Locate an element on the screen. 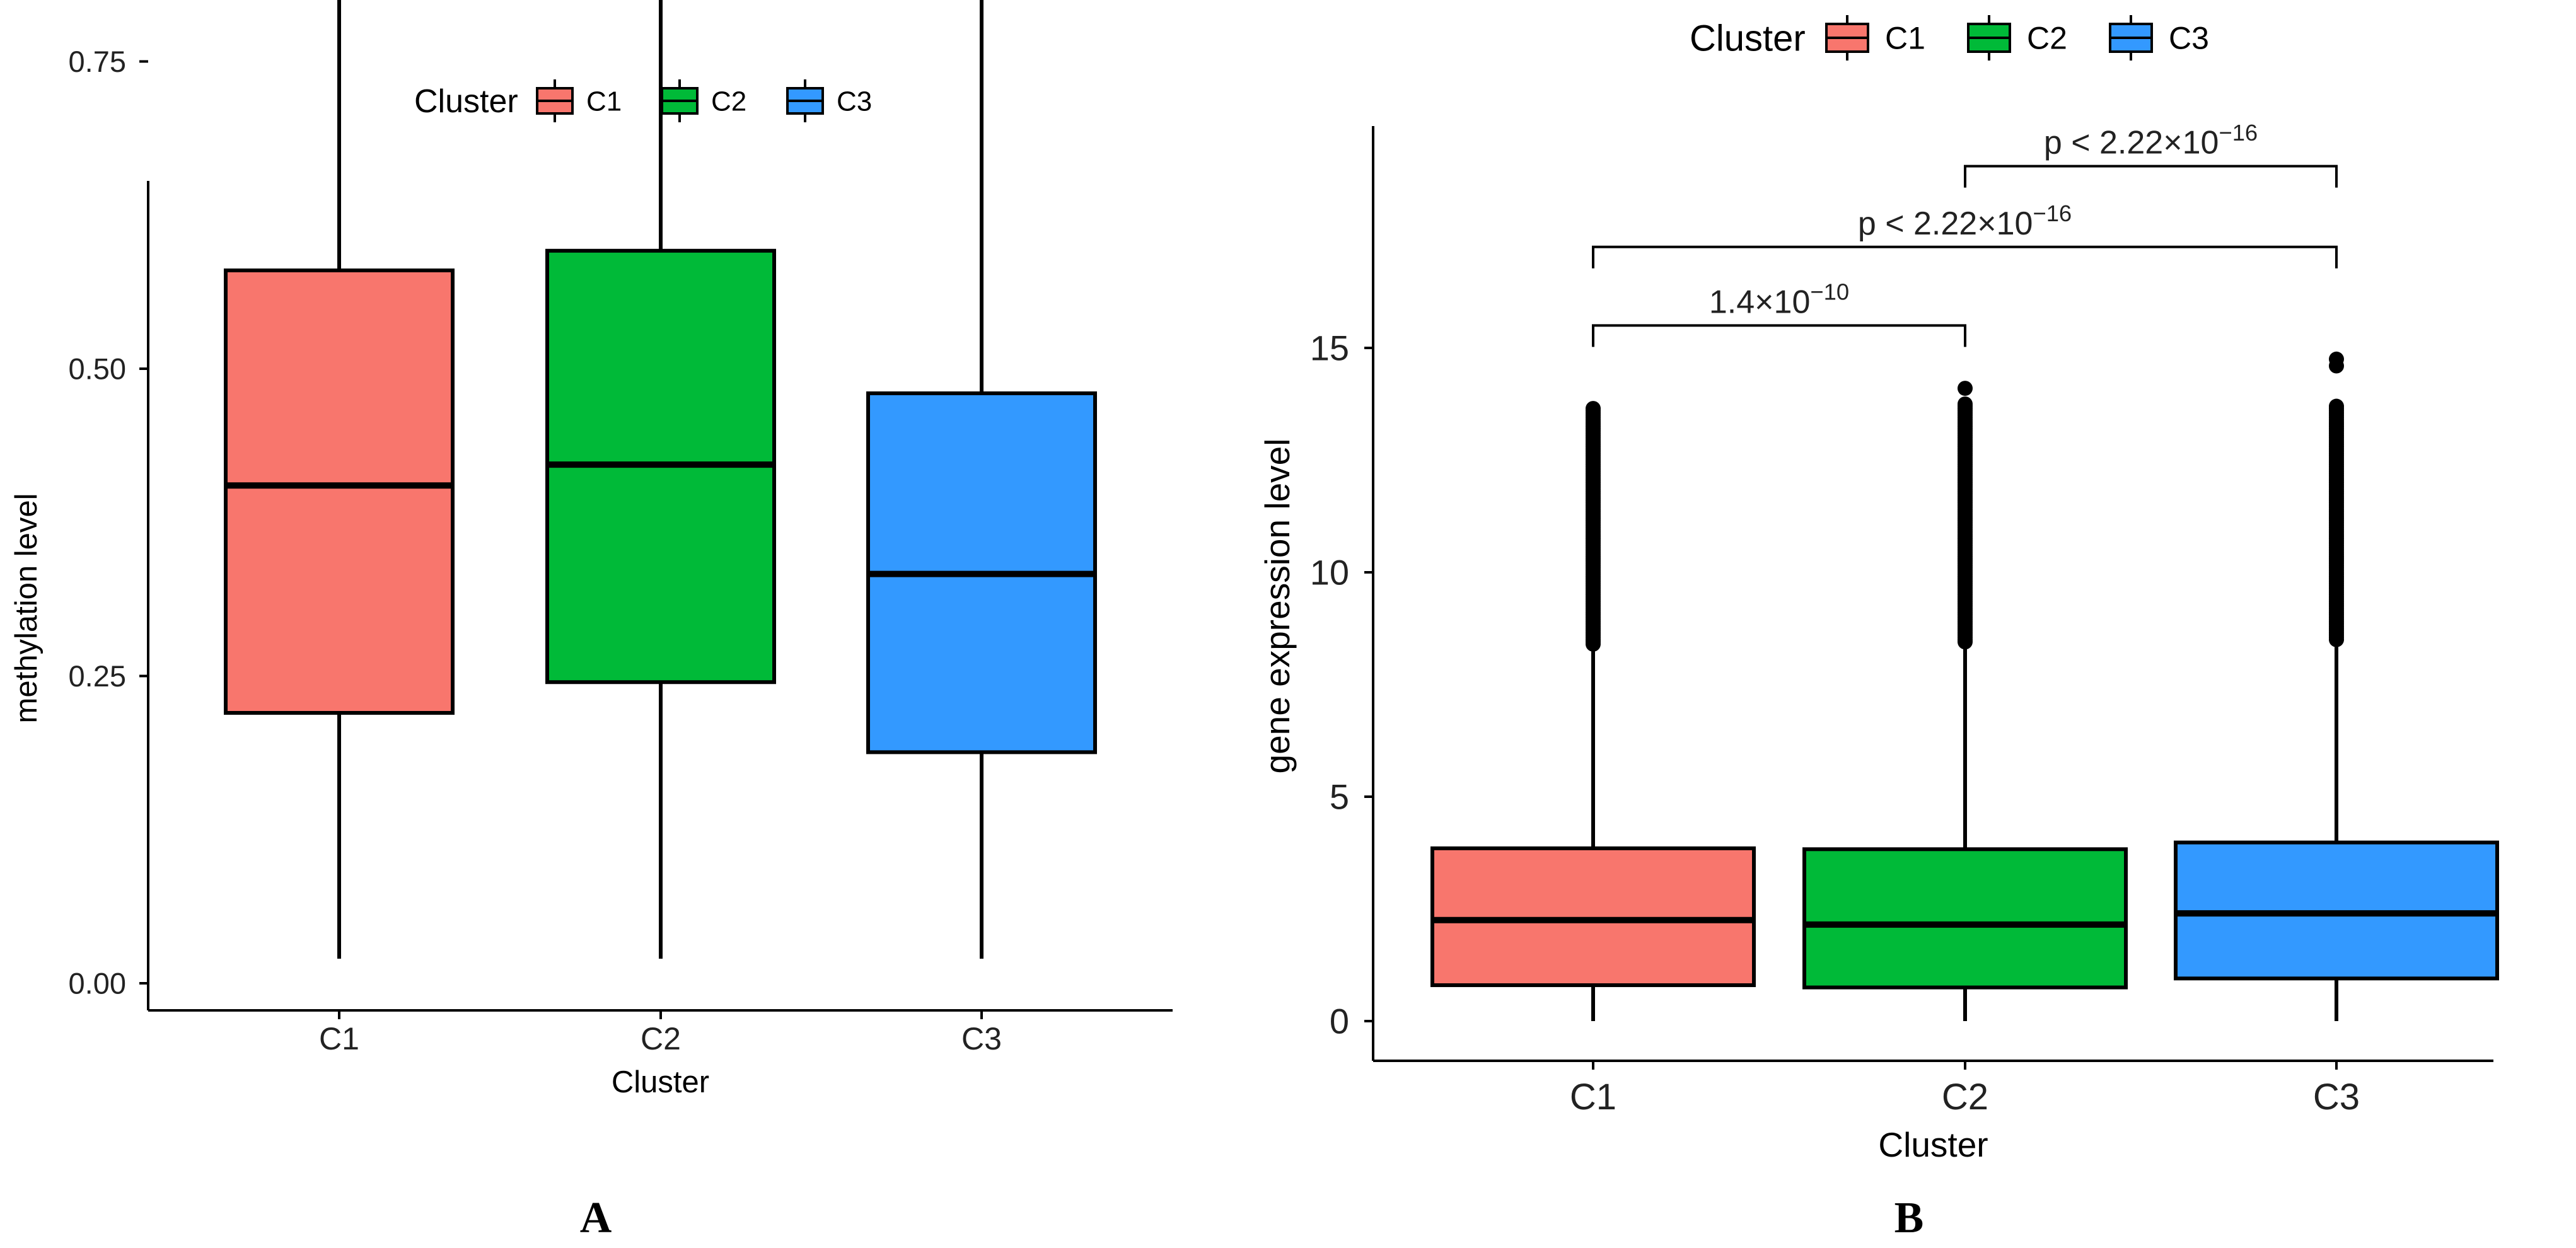 This screenshot has height=1248, width=2576. y-tick-label: 10 is located at coordinates (1329, 572).